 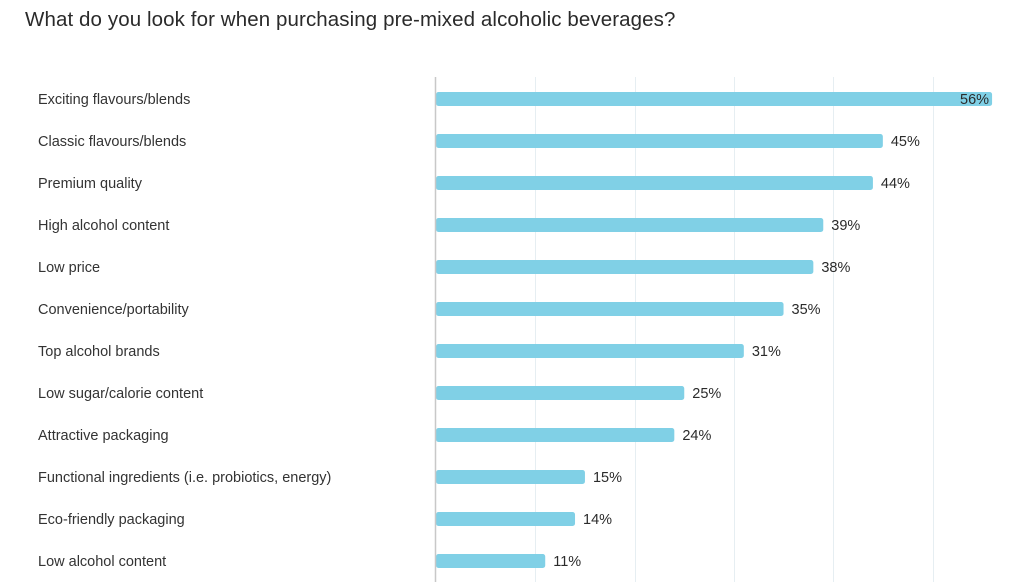 I want to click on category-label: Attractive packaging, so click(x=103, y=436).